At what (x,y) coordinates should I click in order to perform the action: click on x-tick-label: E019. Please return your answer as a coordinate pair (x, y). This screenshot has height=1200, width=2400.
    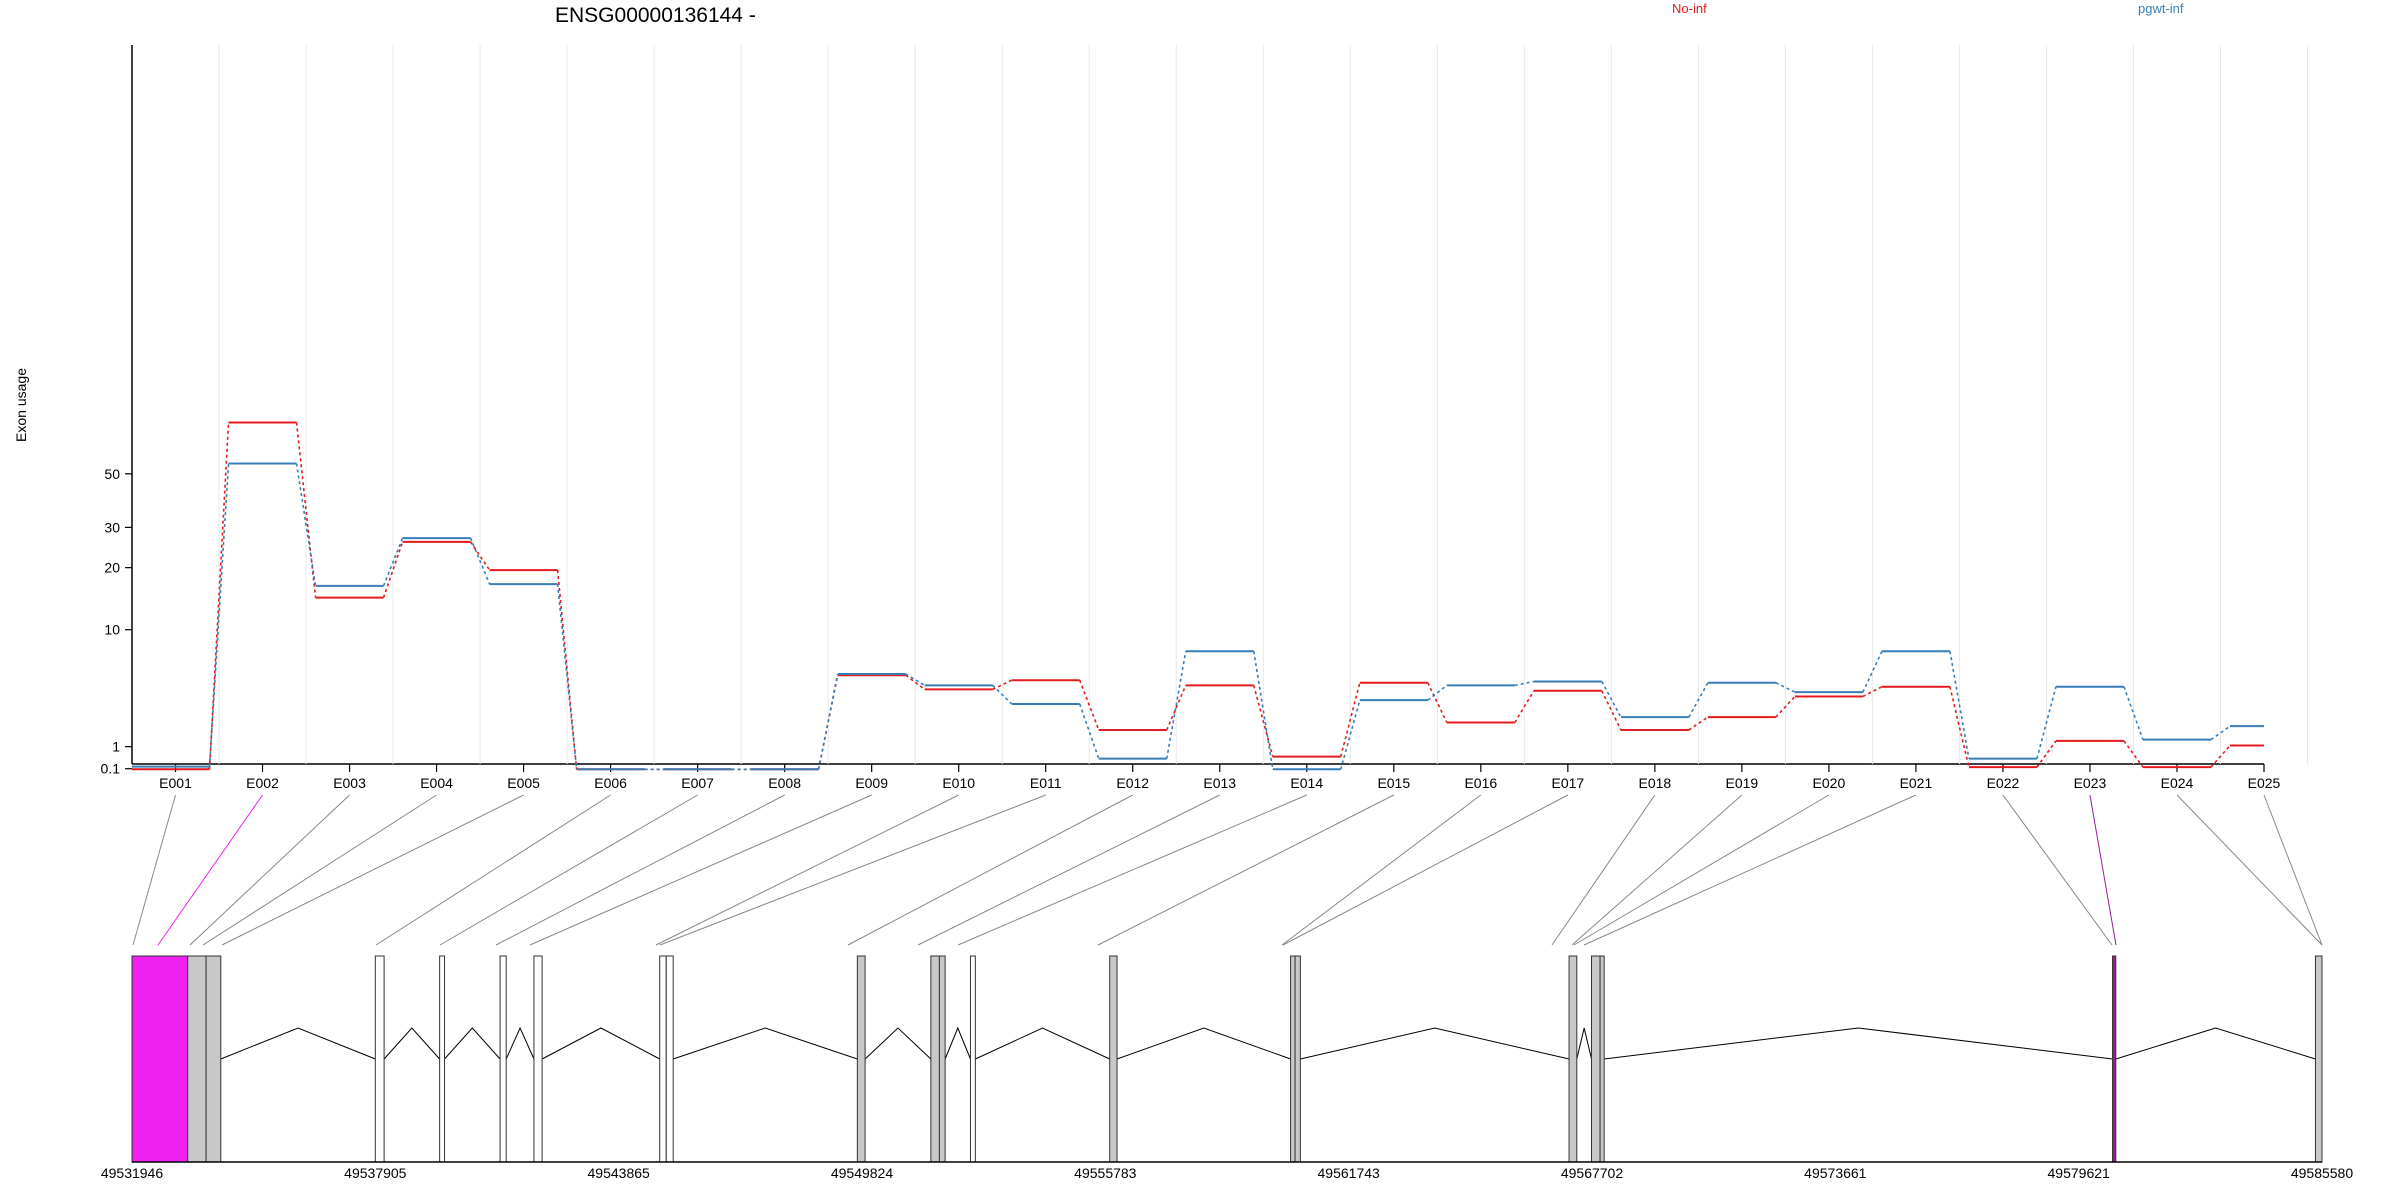
    Looking at the image, I should click on (1742, 783).